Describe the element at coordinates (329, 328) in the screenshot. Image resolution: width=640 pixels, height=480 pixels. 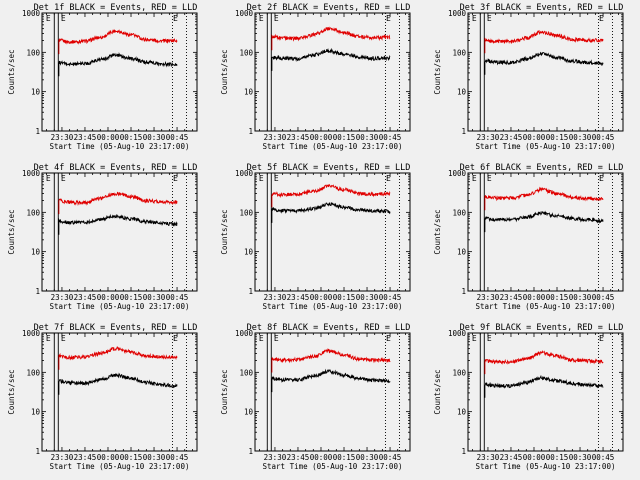
I see `panel-title: Det 8f BLACK = Events, RED = LLD` at that location.